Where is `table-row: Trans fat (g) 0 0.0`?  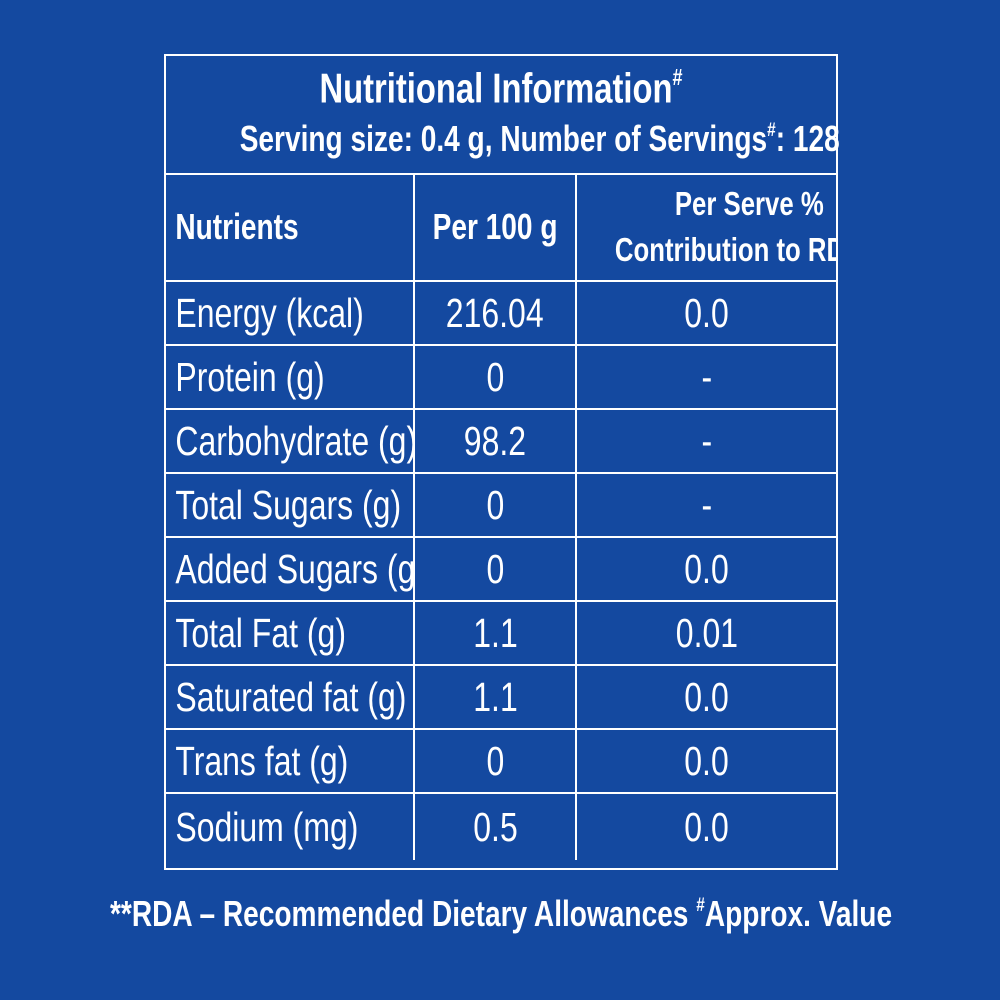 table-row: Trans fat (g) 0 0.0 is located at coordinates (501, 761).